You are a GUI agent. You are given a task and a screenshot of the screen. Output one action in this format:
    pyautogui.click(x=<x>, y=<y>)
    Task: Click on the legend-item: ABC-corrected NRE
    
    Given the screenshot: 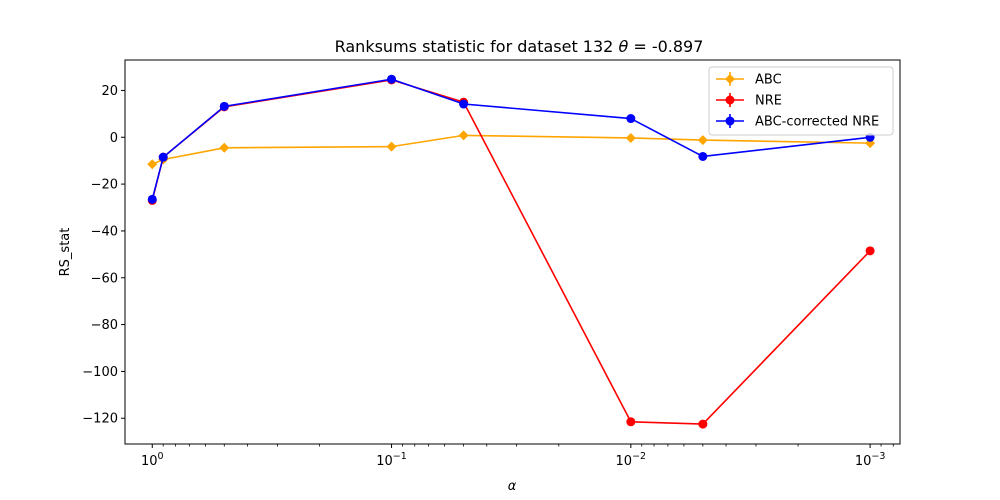 What is the action you would take?
    pyautogui.click(x=797, y=122)
    